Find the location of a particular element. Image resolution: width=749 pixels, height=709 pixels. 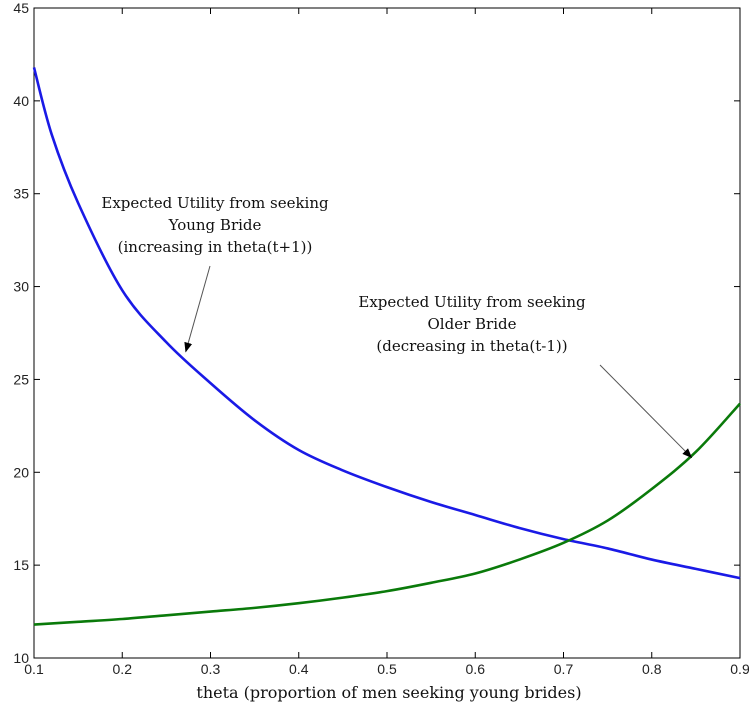

y-tick-label: 20 is located at coordinates (21, 472).